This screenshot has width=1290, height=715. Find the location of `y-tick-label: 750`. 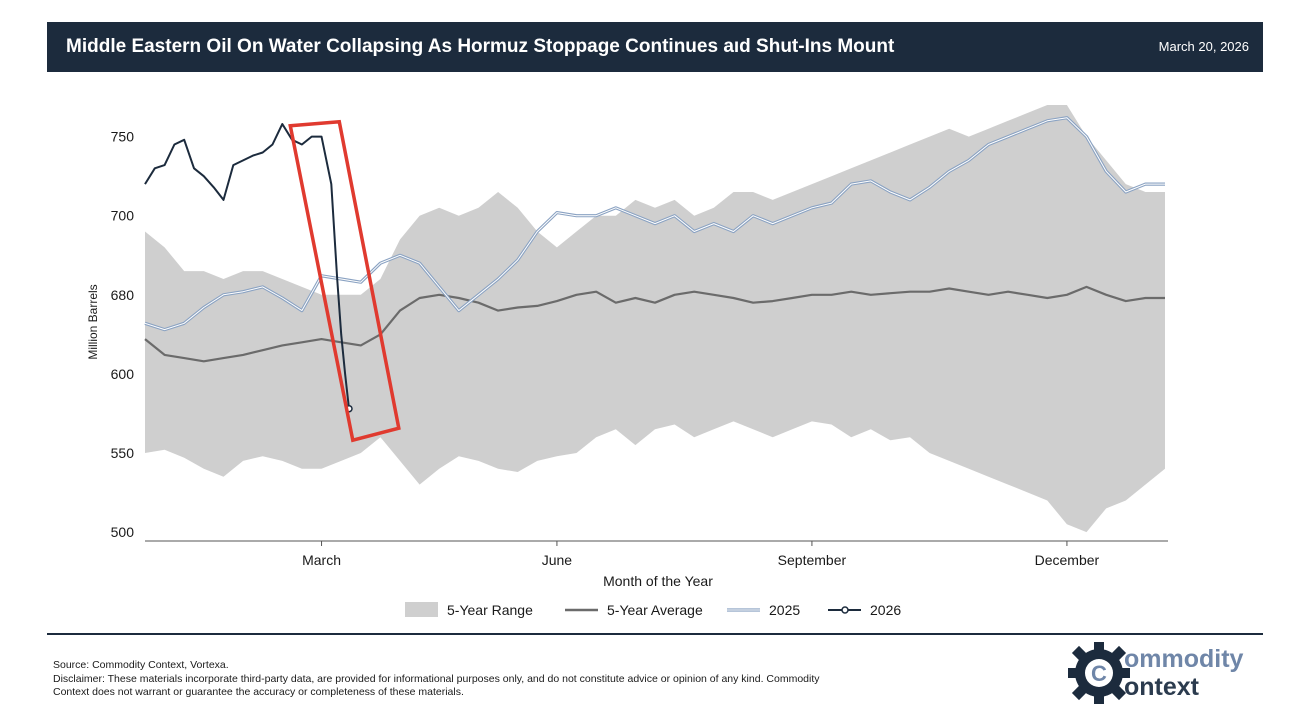

y-tick-label: 750 is located at coordinates (123, 137).